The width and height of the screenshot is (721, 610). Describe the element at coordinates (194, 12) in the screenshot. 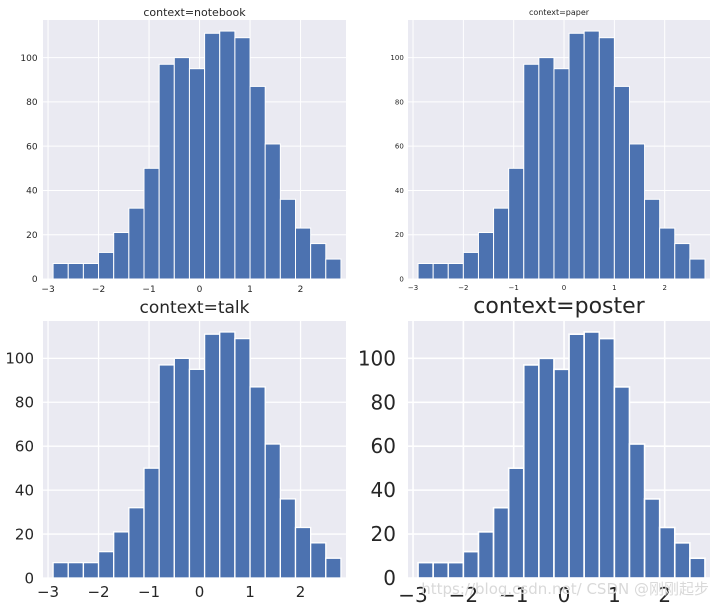

I see `chart-title: context=notebook` at that location.